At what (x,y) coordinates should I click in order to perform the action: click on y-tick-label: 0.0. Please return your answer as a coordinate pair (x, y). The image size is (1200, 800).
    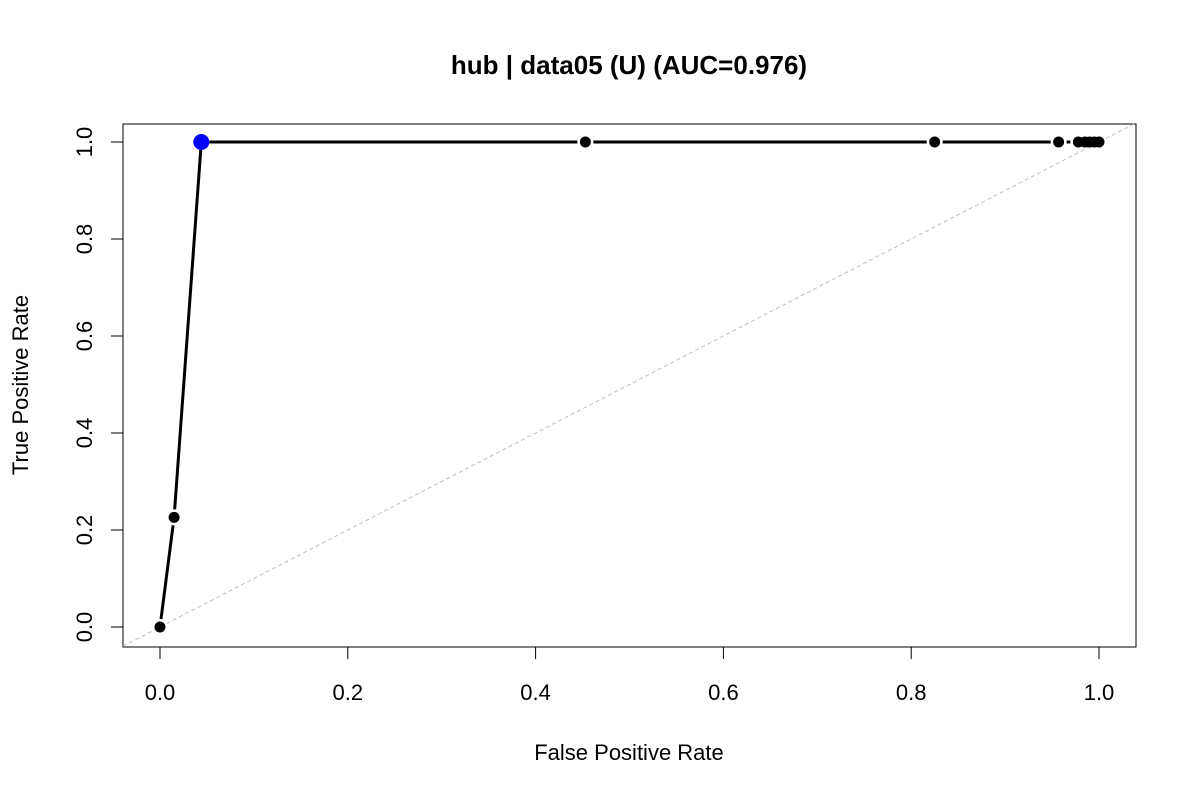
    Looking at the image, I should click on (84, 627).